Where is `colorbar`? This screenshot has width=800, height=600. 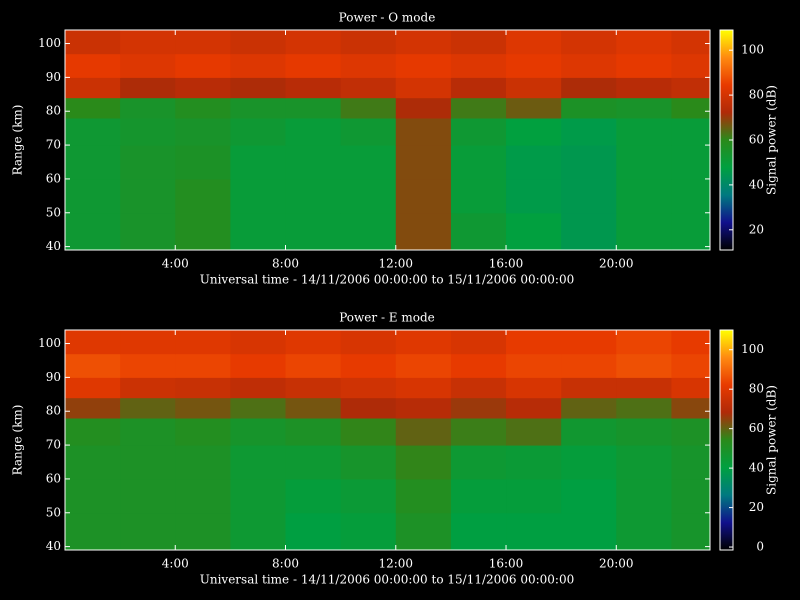
colorbar is located at coordinates (726, 440).